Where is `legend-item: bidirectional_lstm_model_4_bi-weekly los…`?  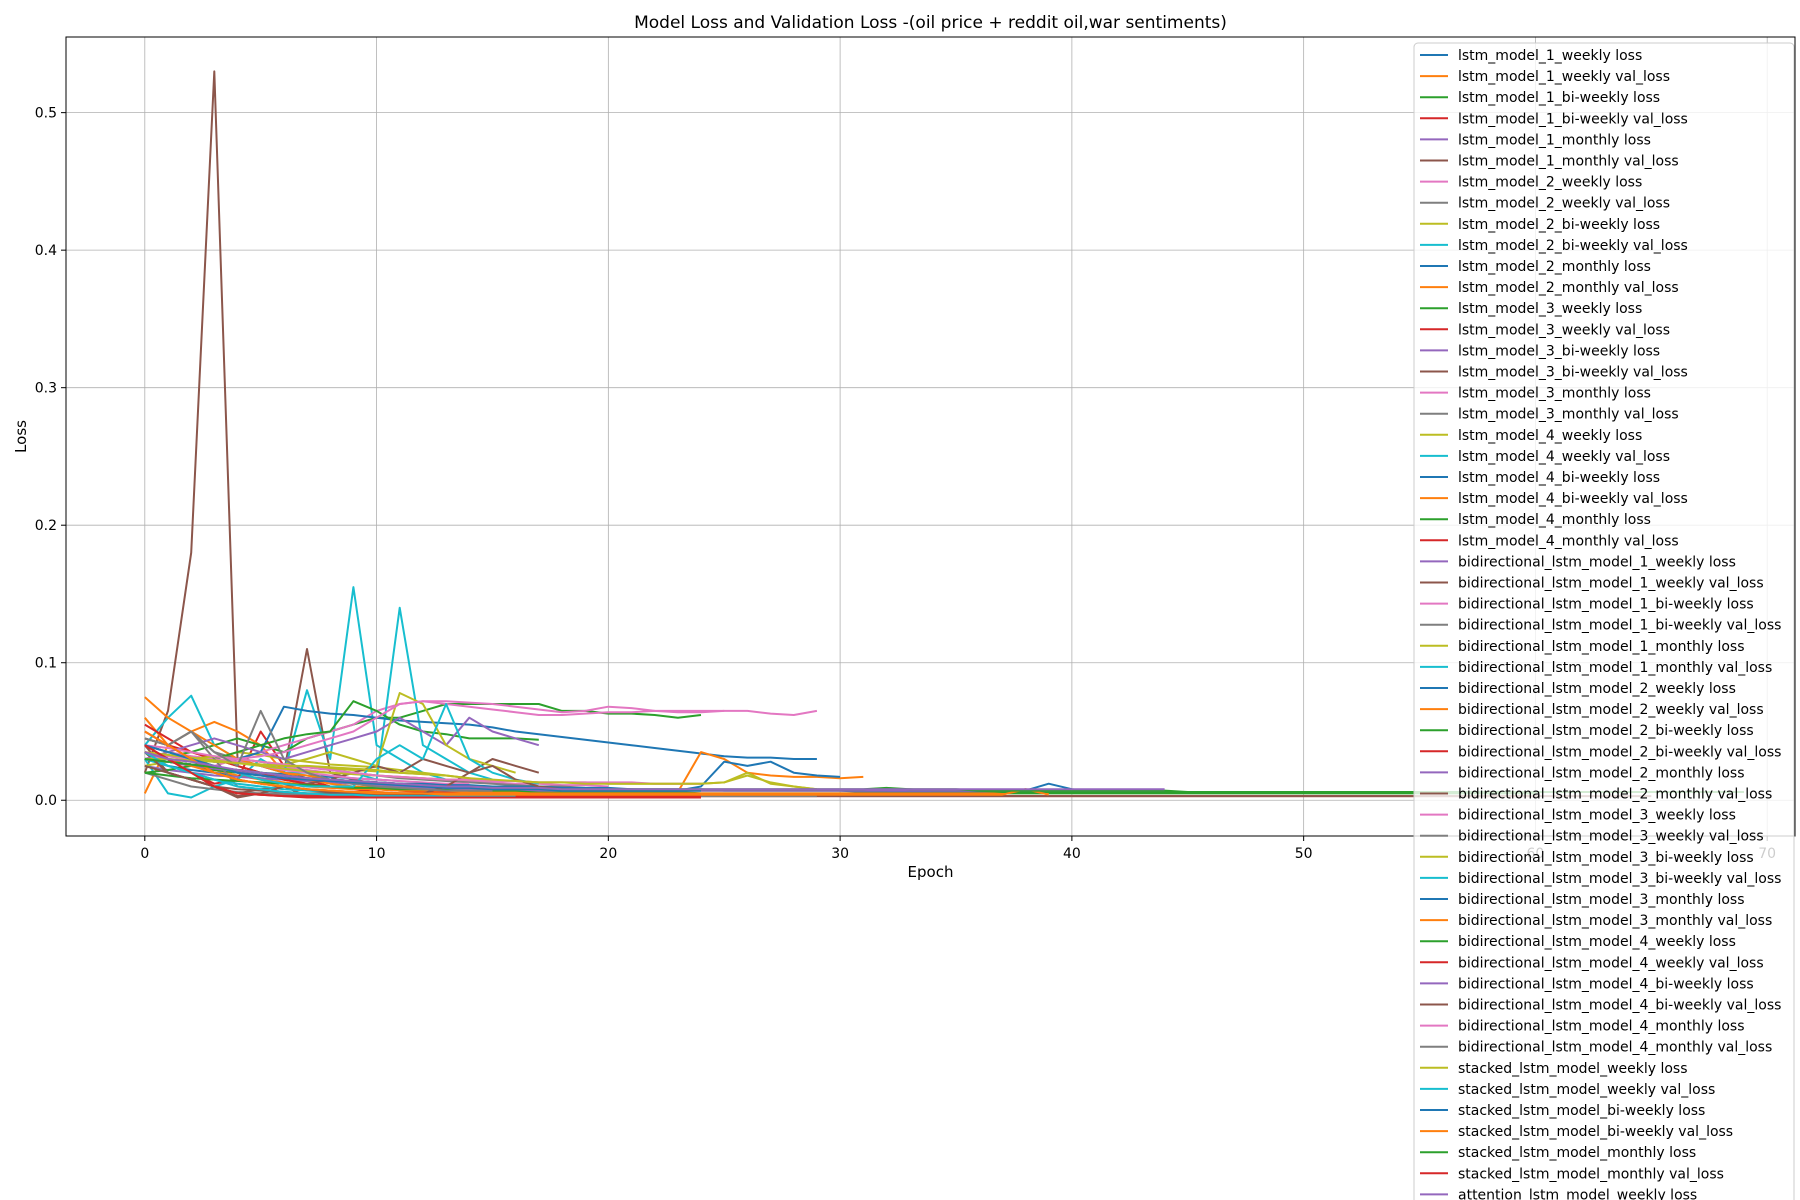 legend-item: bidirectional_lstm_model_4_bi-weekly los… is located at coordinates (1606, 984).